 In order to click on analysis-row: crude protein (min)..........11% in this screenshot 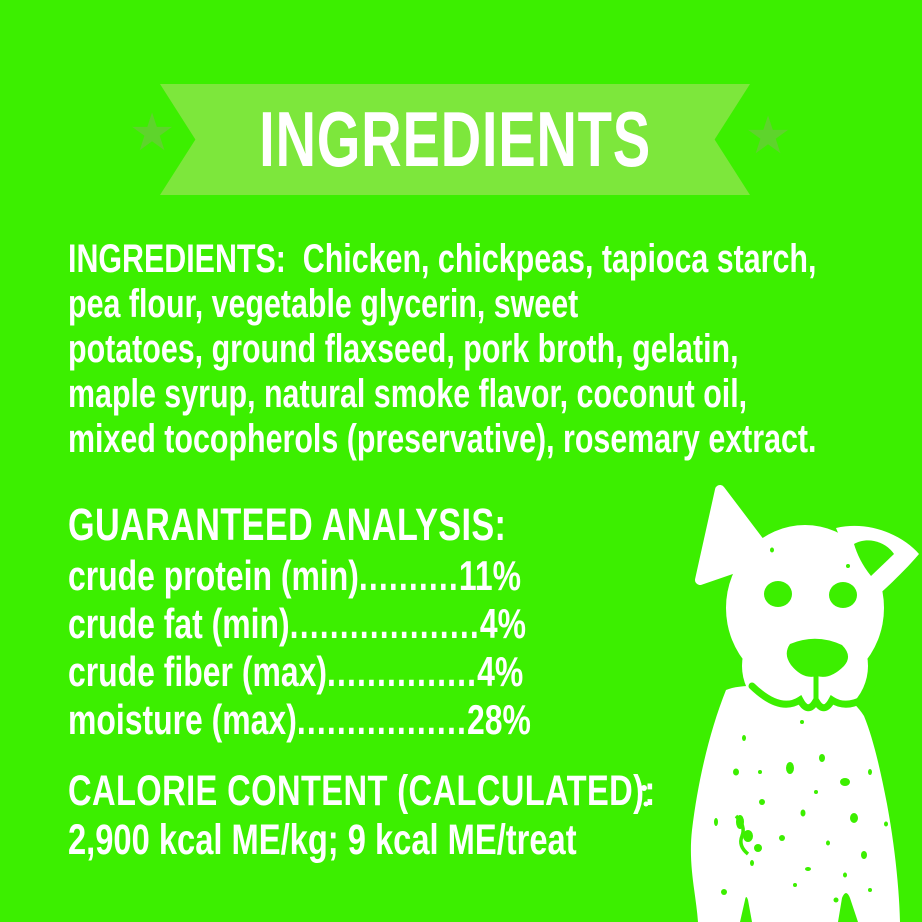, I will do `click(299, 576)`.